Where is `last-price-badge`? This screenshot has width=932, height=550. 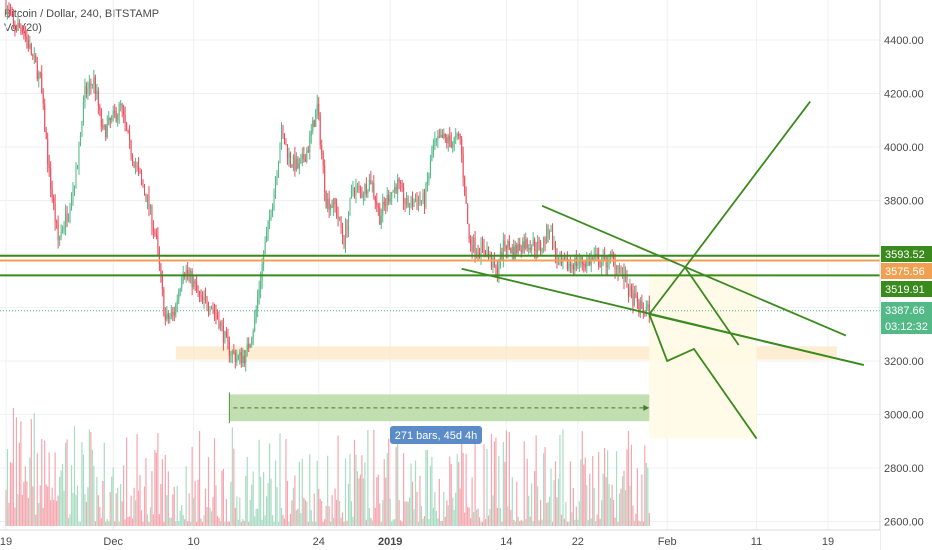 last-price-badge is located at coordinates (906, 310).